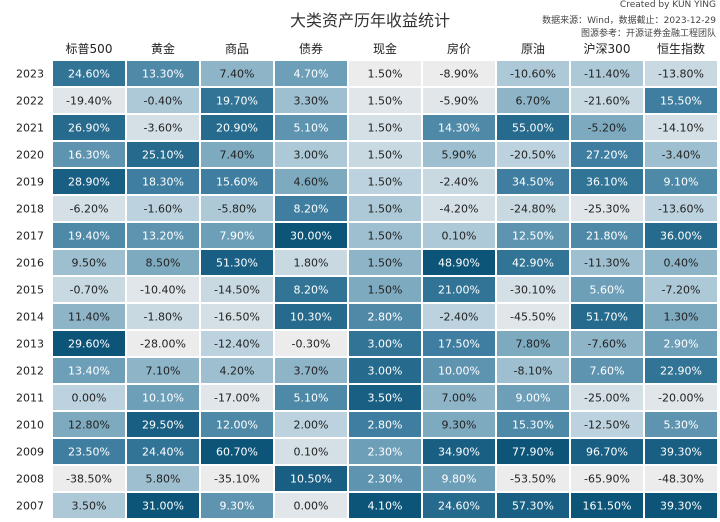  I want to click on cell-value: 10.30%, so click(311, 317).